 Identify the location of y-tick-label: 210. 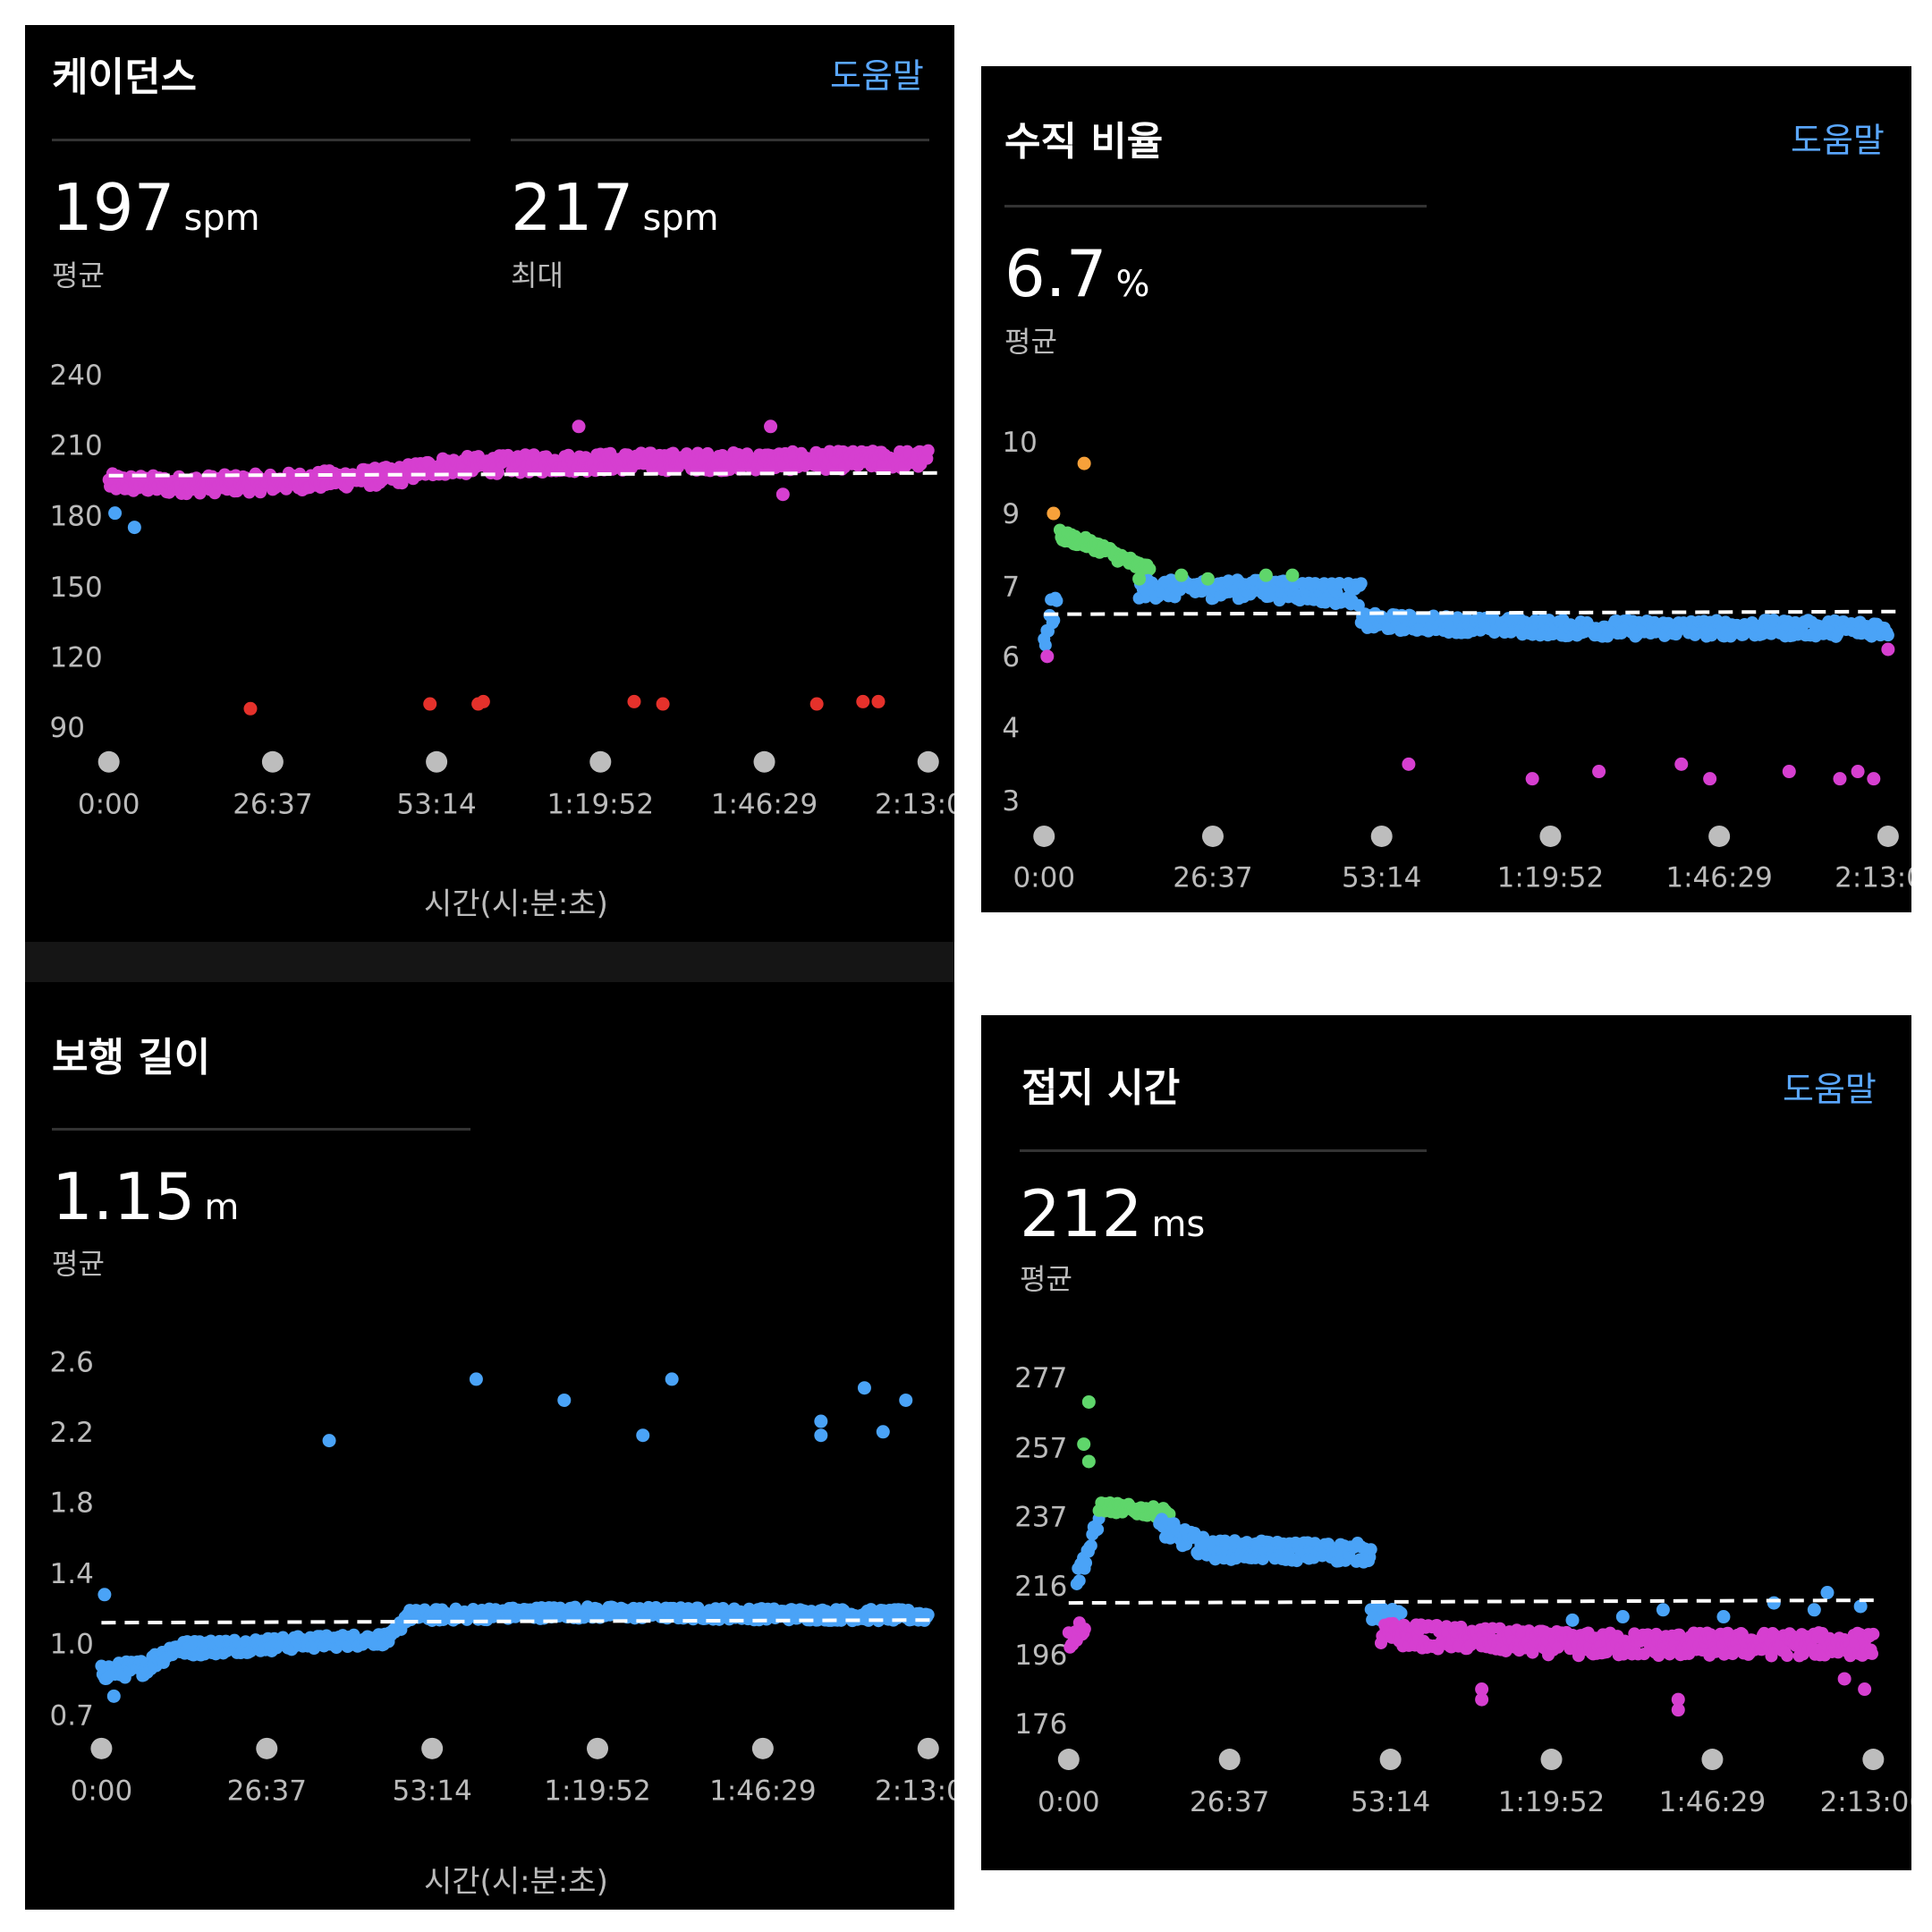
(76, 446).